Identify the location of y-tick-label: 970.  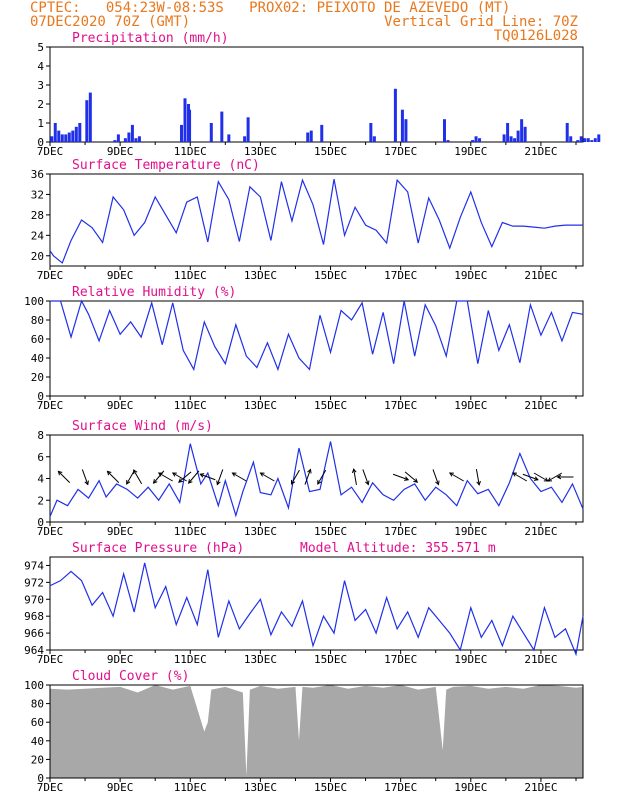
(34, 599).